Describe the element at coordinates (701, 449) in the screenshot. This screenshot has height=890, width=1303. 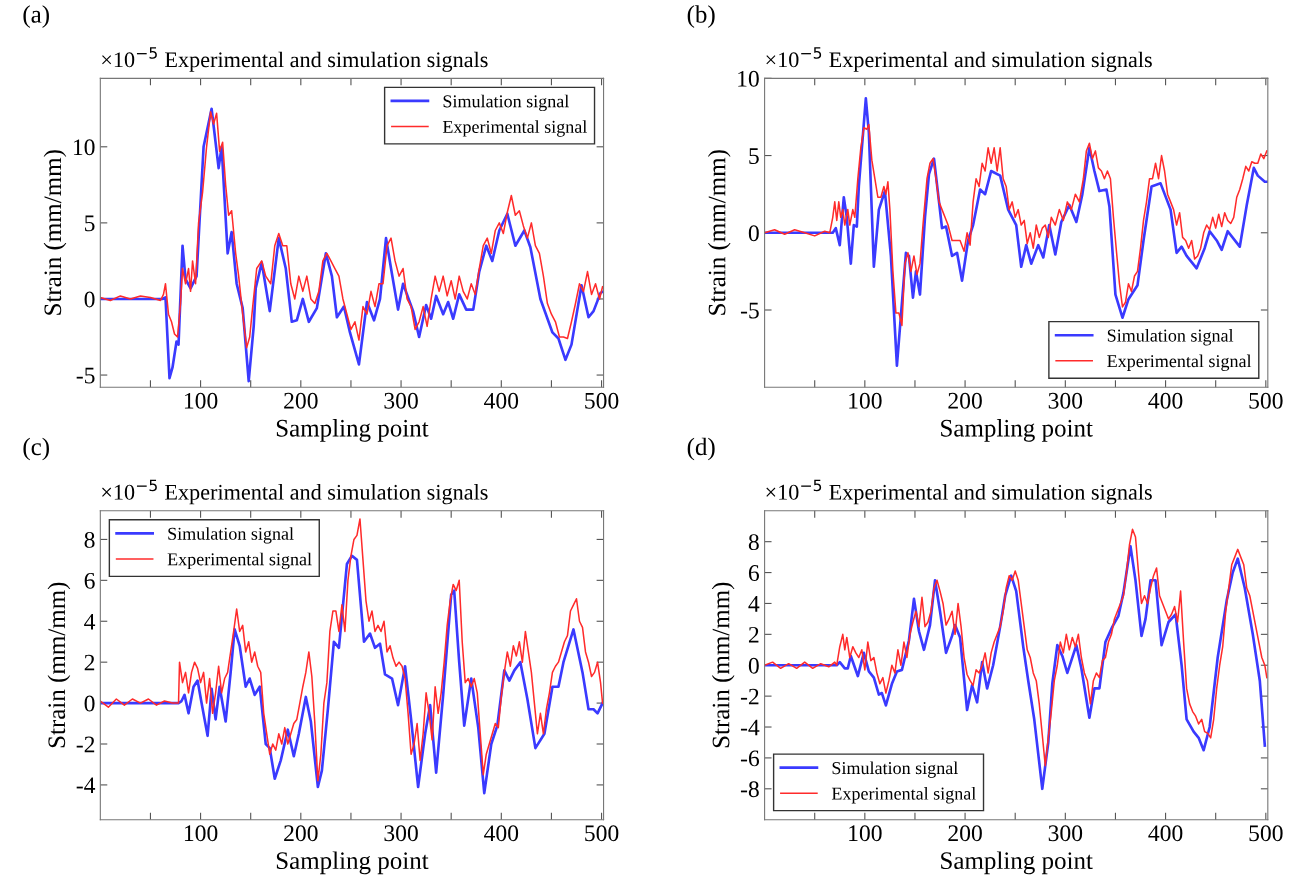
I see `text: (d)` at that location.